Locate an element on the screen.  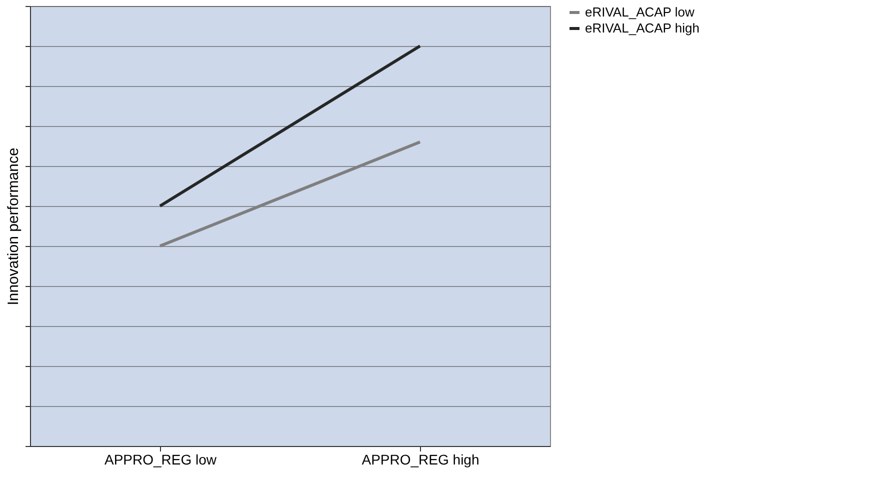
x-tick-label: APPRO_REG low is located at coordinates (161, 460).